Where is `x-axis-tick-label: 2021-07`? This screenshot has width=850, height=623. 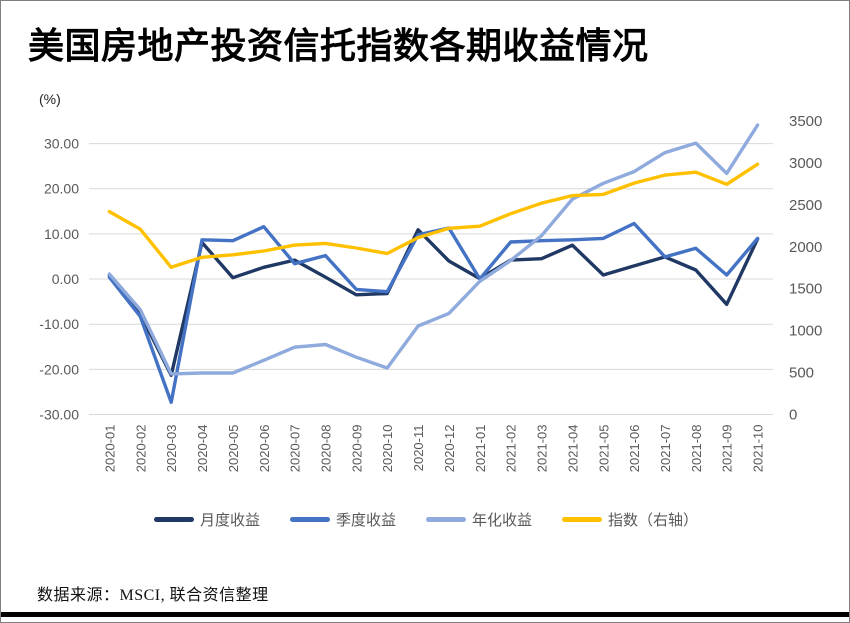 x-axis-tick-label: 2021-07 is located at coordinates (665, 449).